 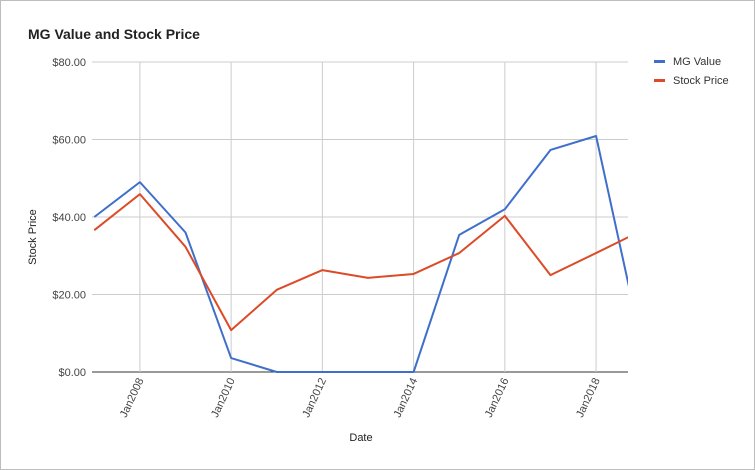 What do you see at coordinates (69, 296) in the screenshot?
I see `y-tick-label: $20.00` at bounding box center [69, 296].